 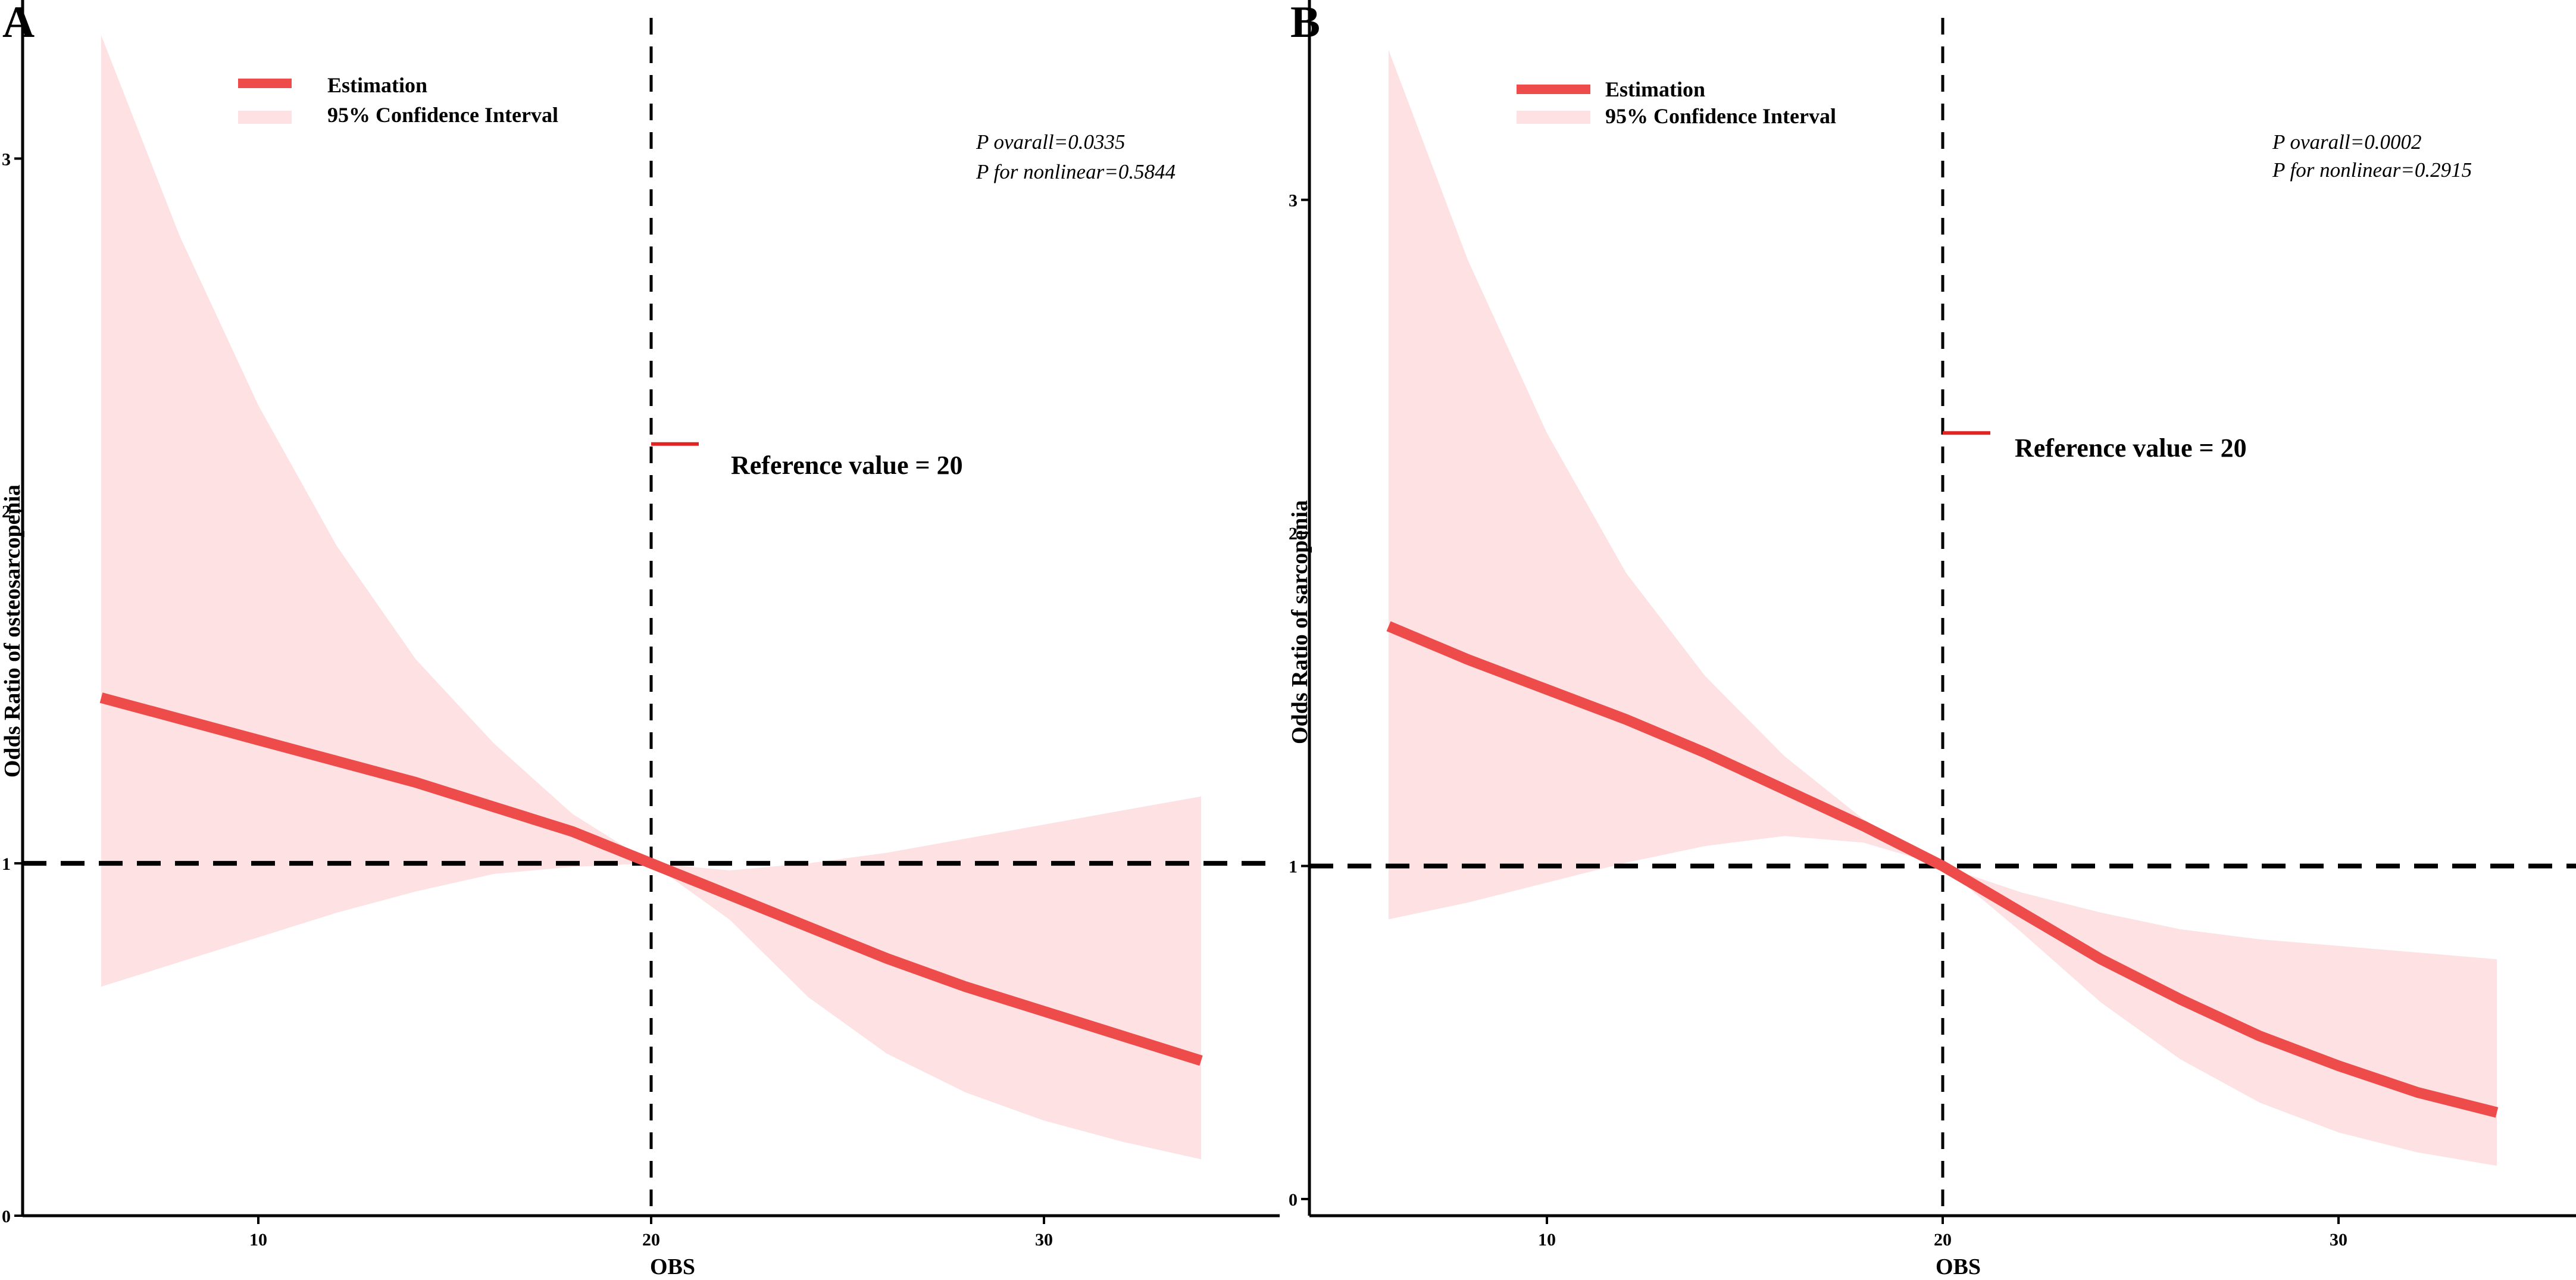 What do you see at coordinates (265, 117) in the screenshot?
I see `legend-ci-swatch-a` at bounding box center [265, 117].